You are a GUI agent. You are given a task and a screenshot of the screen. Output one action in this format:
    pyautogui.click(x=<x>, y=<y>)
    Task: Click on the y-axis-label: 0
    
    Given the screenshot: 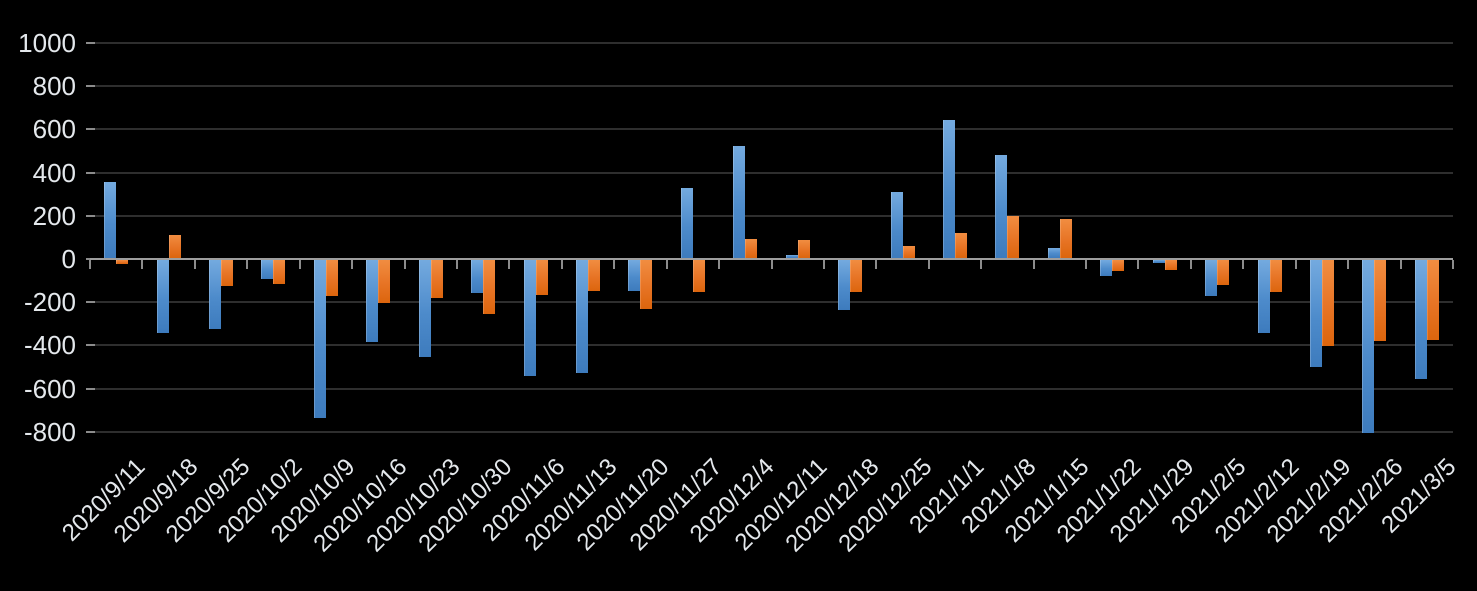 What is the action you would take?
    pyautogui.click(x=68, y=259)
    